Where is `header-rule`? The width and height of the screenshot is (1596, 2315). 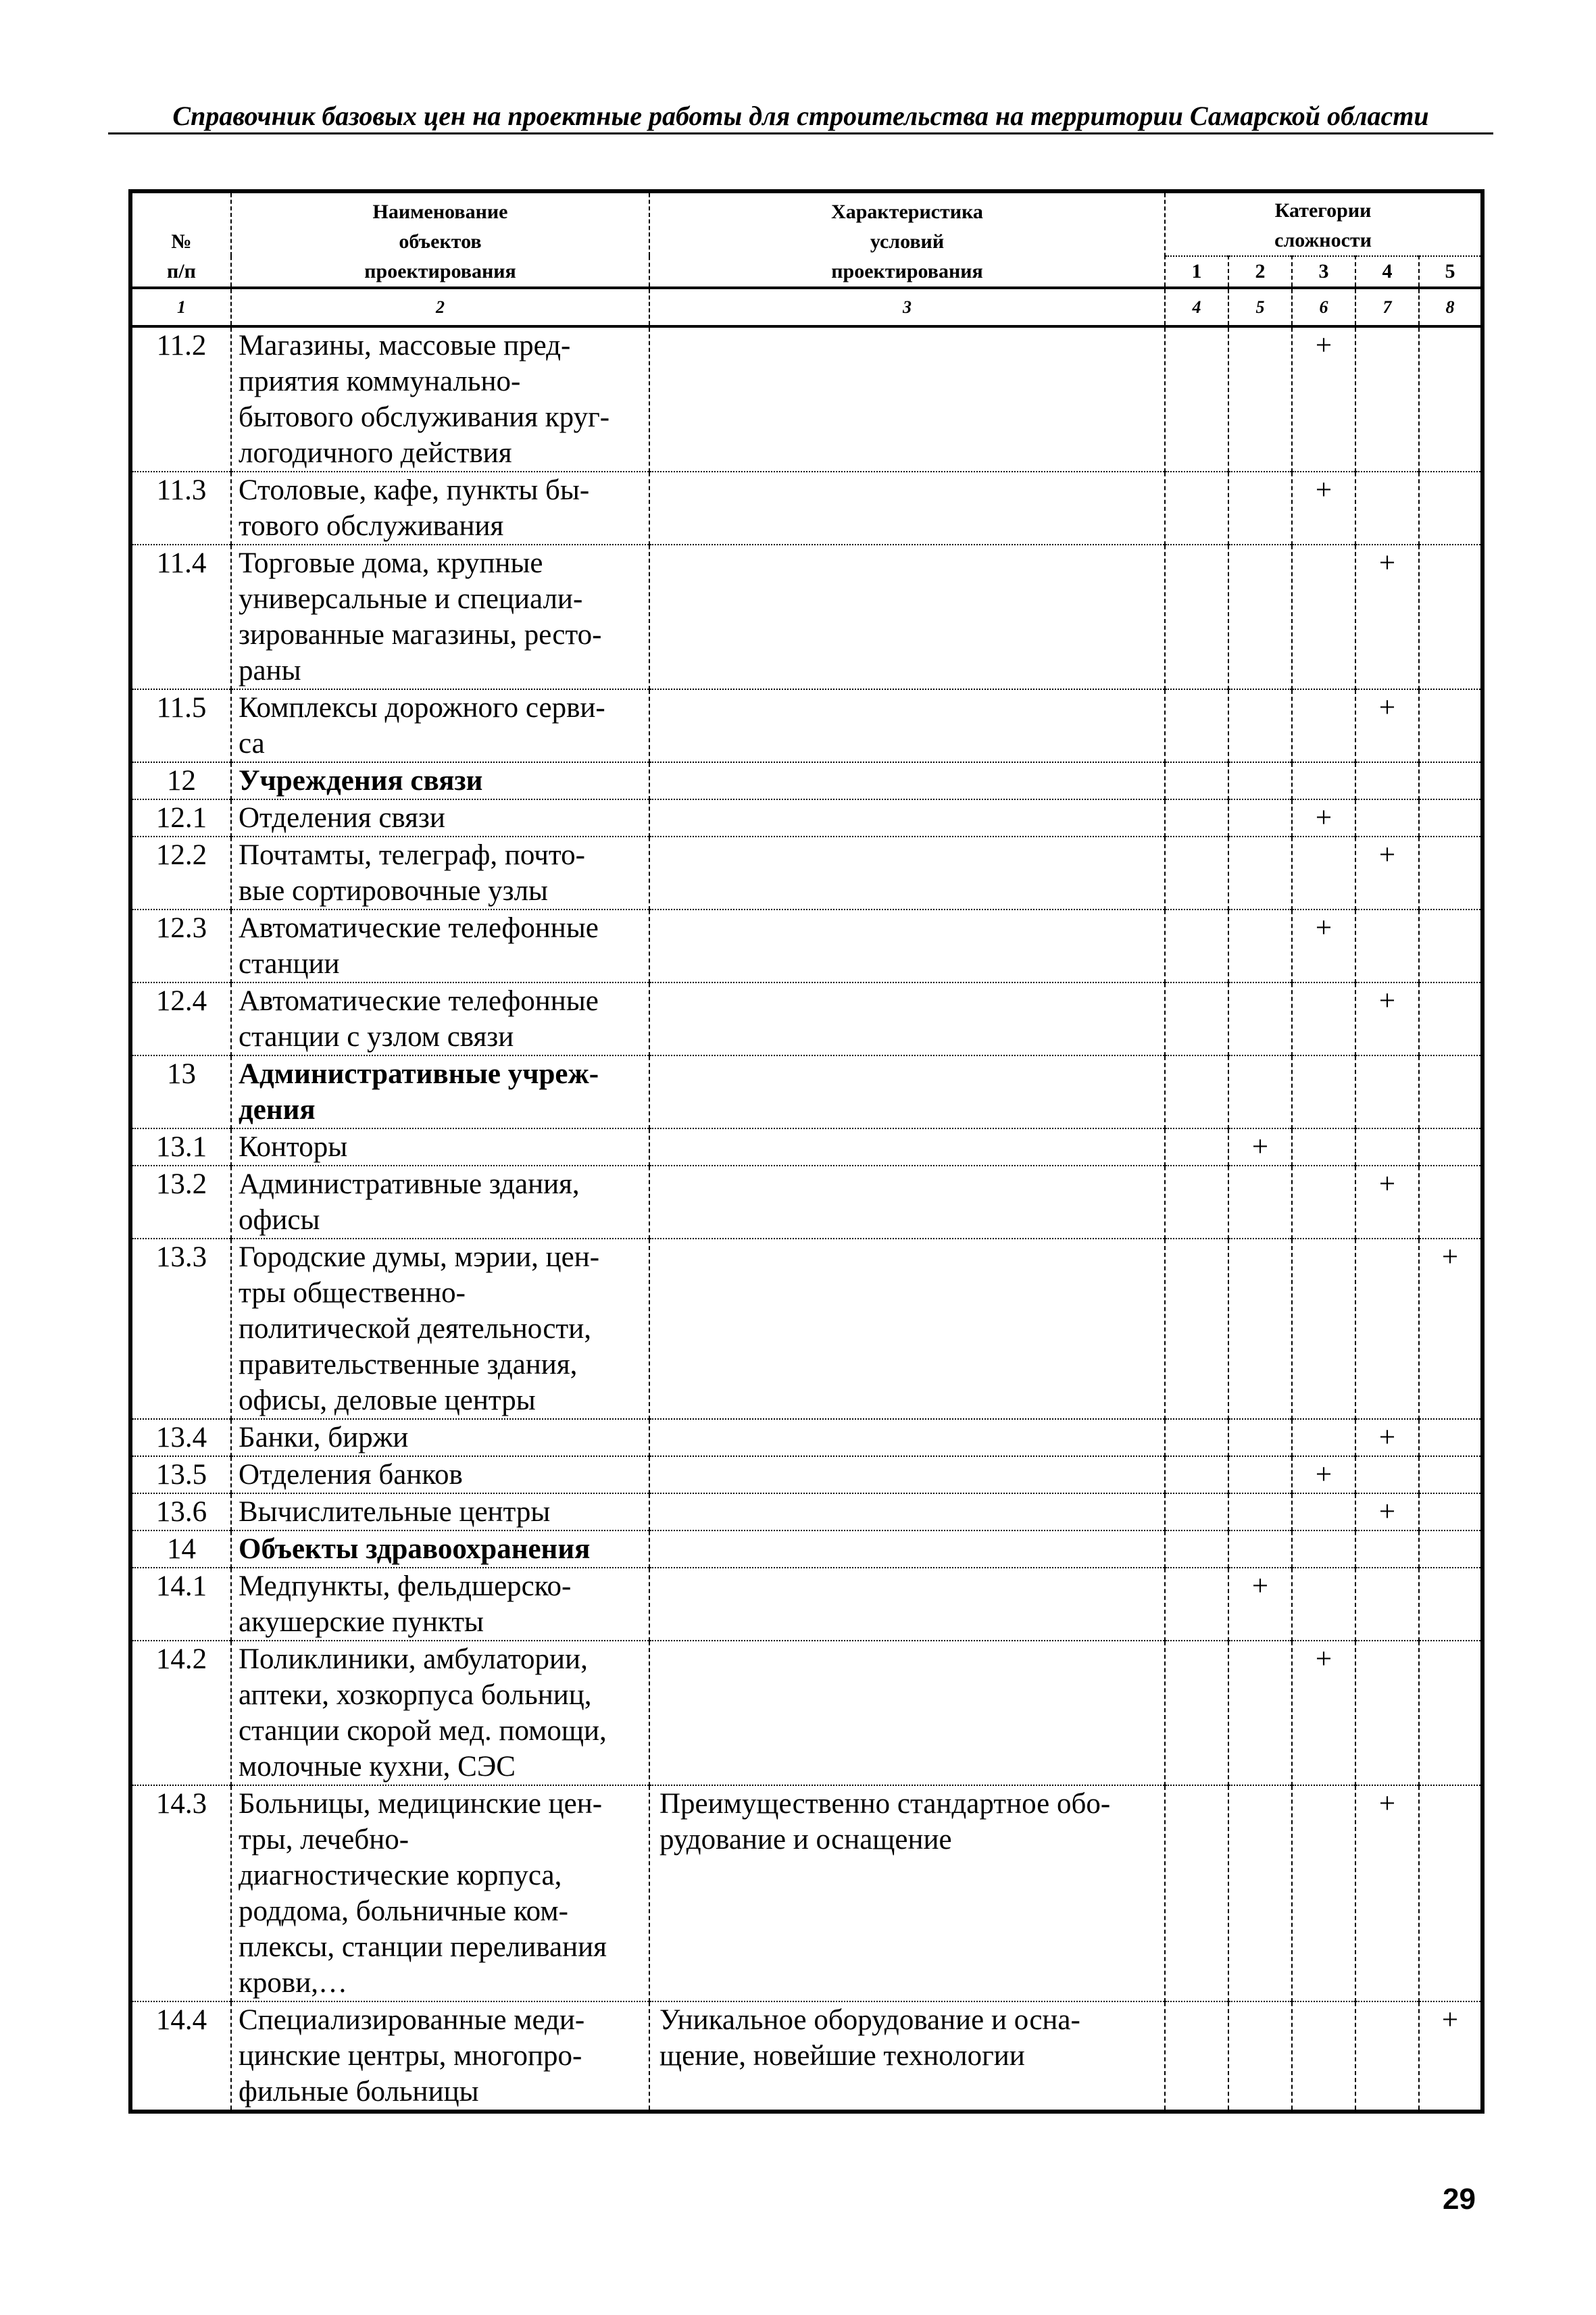 header-rule is located at coordinates (801, 133).